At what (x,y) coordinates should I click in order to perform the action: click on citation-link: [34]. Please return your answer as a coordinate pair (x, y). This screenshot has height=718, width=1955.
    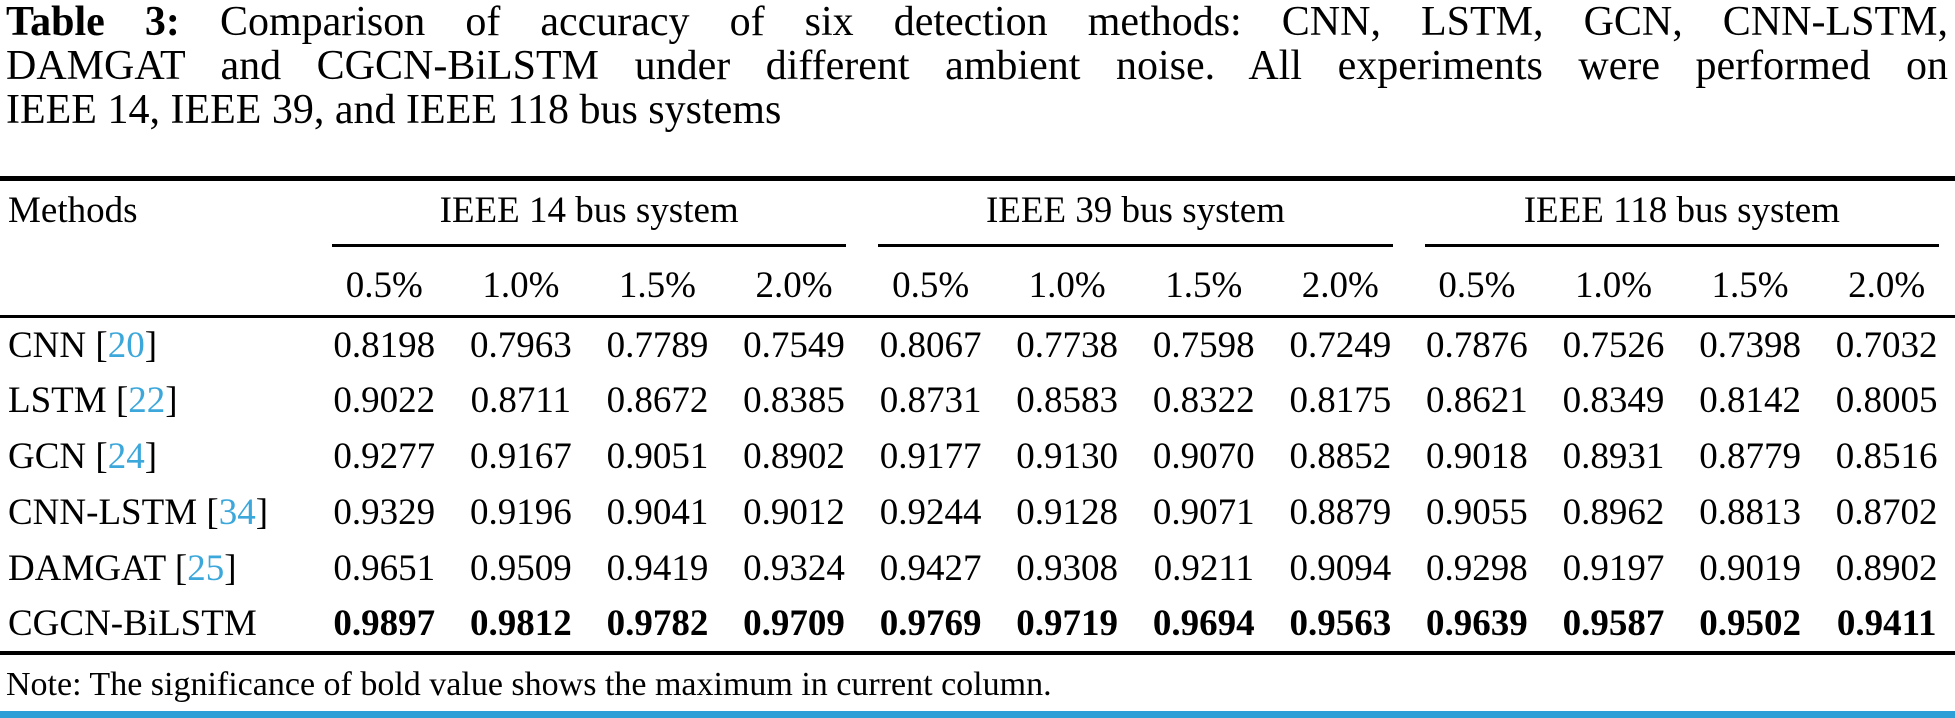
    Looking at the image, I should click on (237, 512).